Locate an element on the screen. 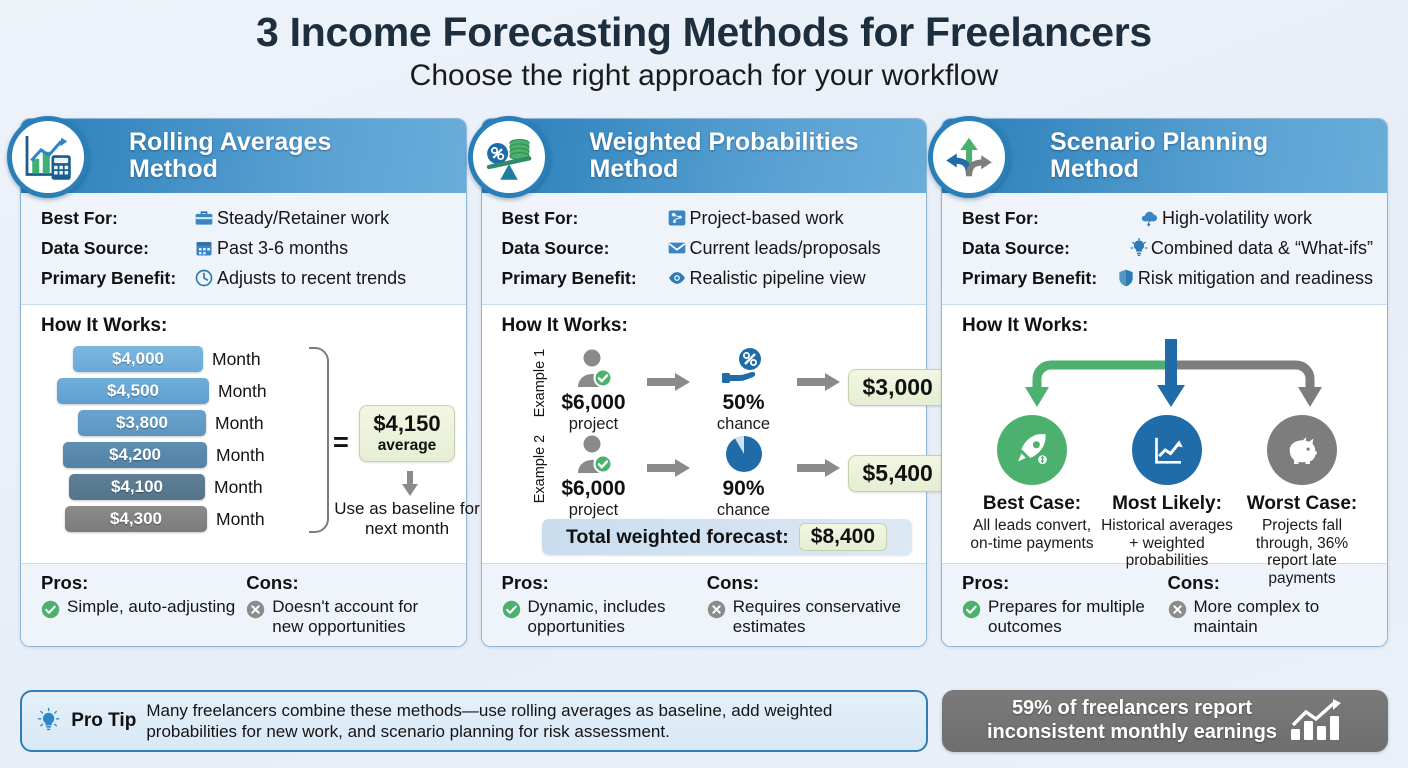 Image resolution: width=1408 pixels, height=768 pixels. average-value: $4,150 is located at coordinates (407, 423).